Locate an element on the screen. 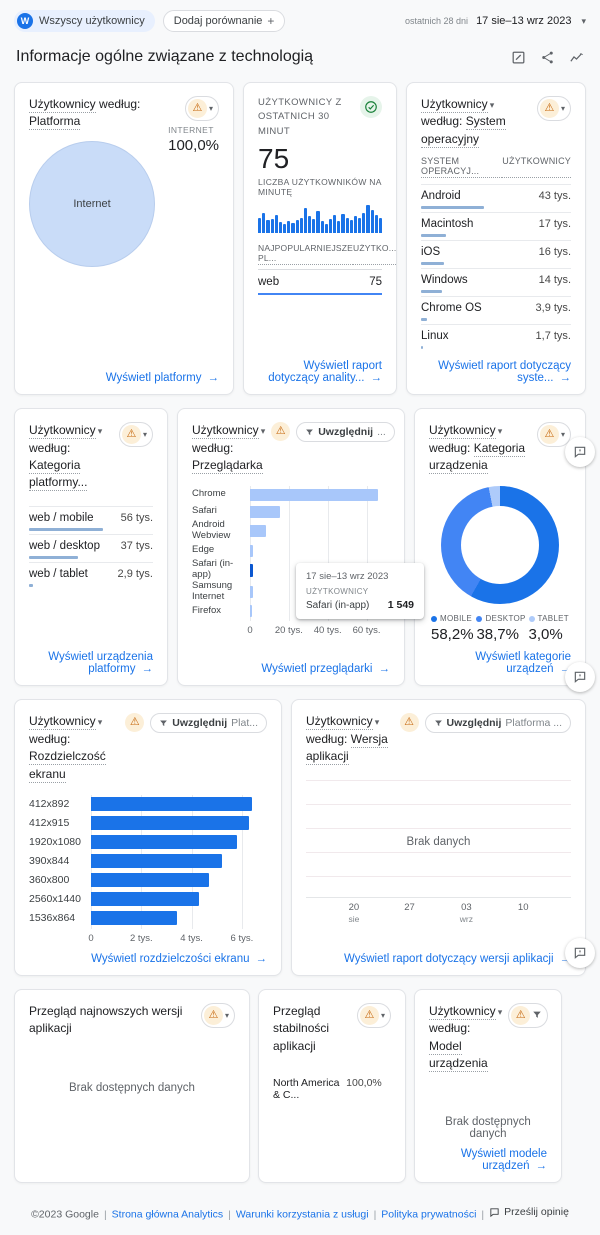 This screenshot has height=1235, width=600. table-row: Macintosh 17 tys. is located at coordinates (496, 226).